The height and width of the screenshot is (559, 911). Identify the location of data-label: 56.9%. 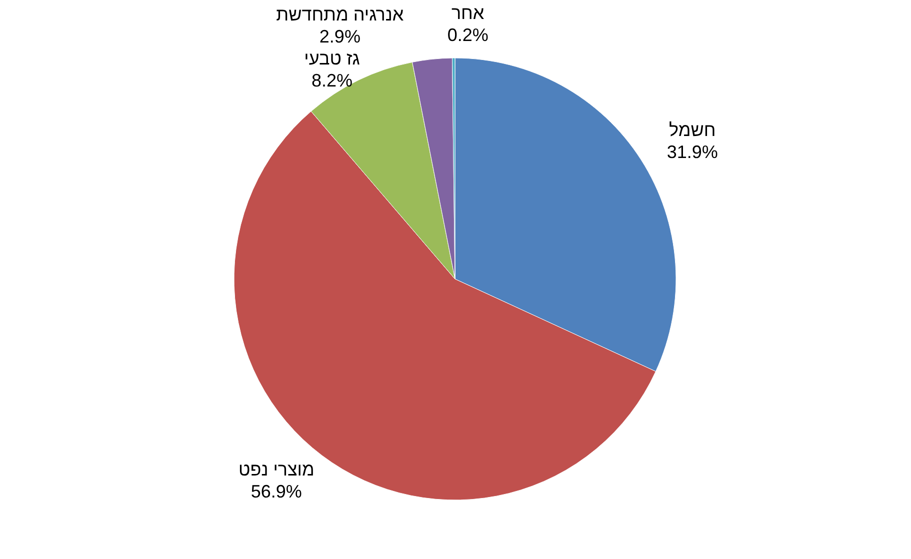
(276, 492).